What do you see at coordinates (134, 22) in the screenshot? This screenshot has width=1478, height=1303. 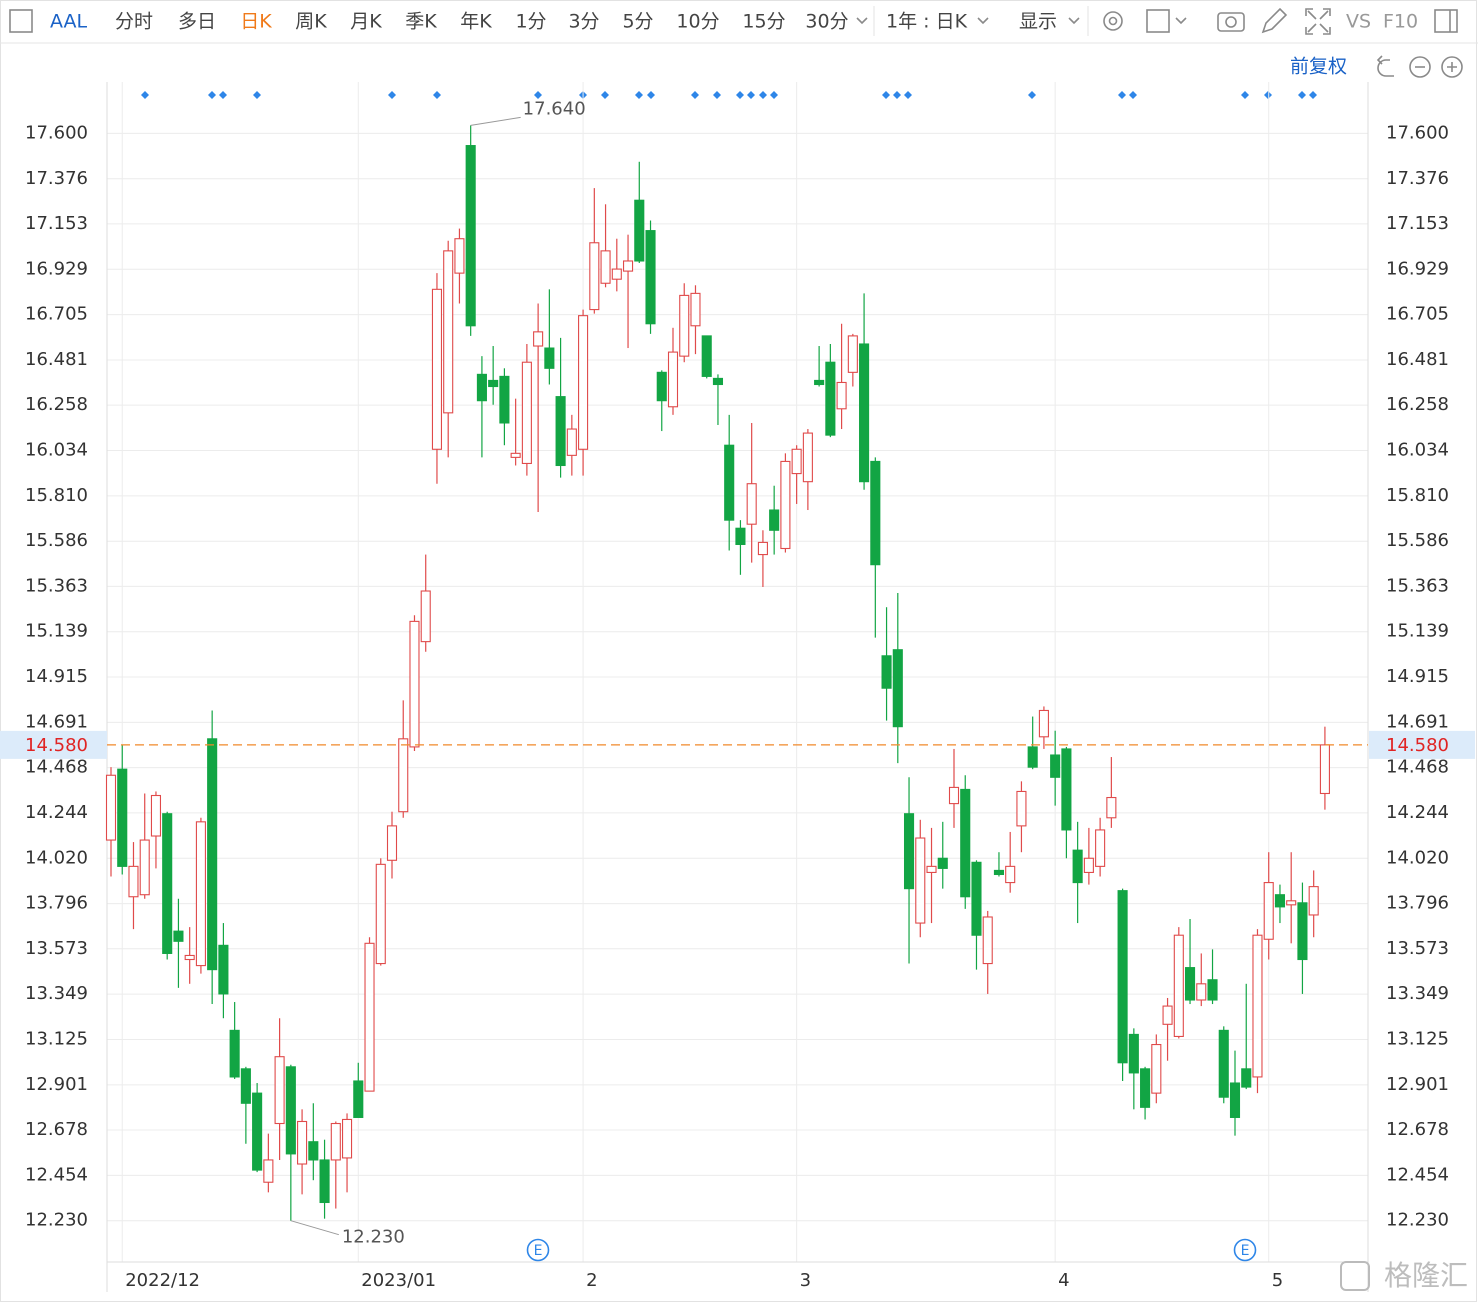 I see `period: 分时` at bounding box center [134, 22].